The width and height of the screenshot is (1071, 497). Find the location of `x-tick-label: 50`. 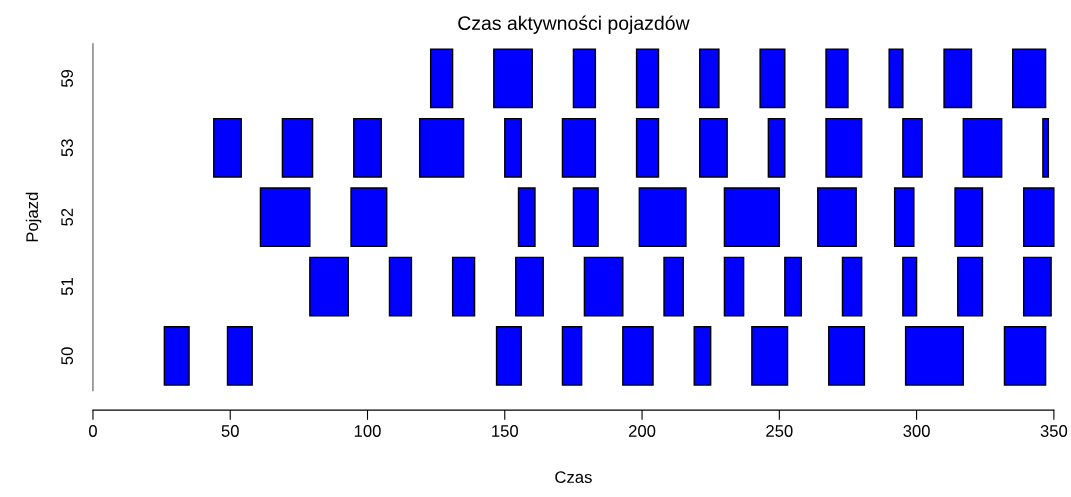

x-tick-label: 50 is located at coordinates (230, 431).